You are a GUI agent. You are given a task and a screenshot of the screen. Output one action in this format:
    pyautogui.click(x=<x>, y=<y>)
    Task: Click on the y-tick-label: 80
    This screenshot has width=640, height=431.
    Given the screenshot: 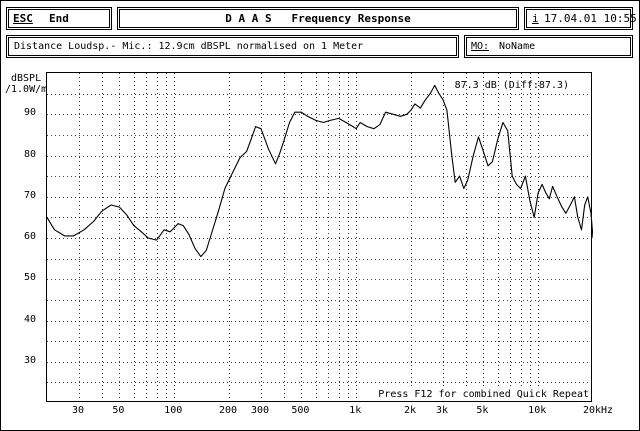 What is the action you would take?
    pyautogui.click(x=29, y=154)
    